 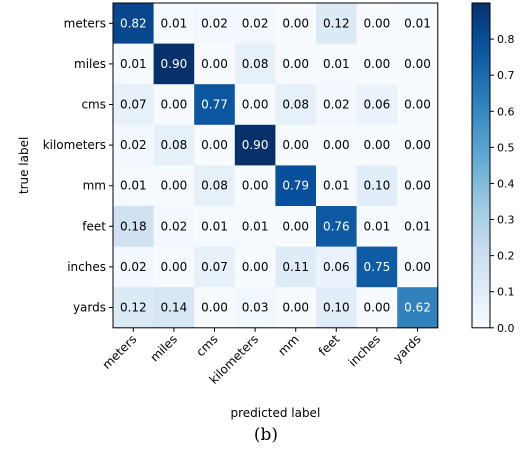 I want to click on colorbar-ticks: 0.0 0.1 0.2 0.3 0.4 0.5 0.6 0.7 0.8, so click(x=502, y=184).